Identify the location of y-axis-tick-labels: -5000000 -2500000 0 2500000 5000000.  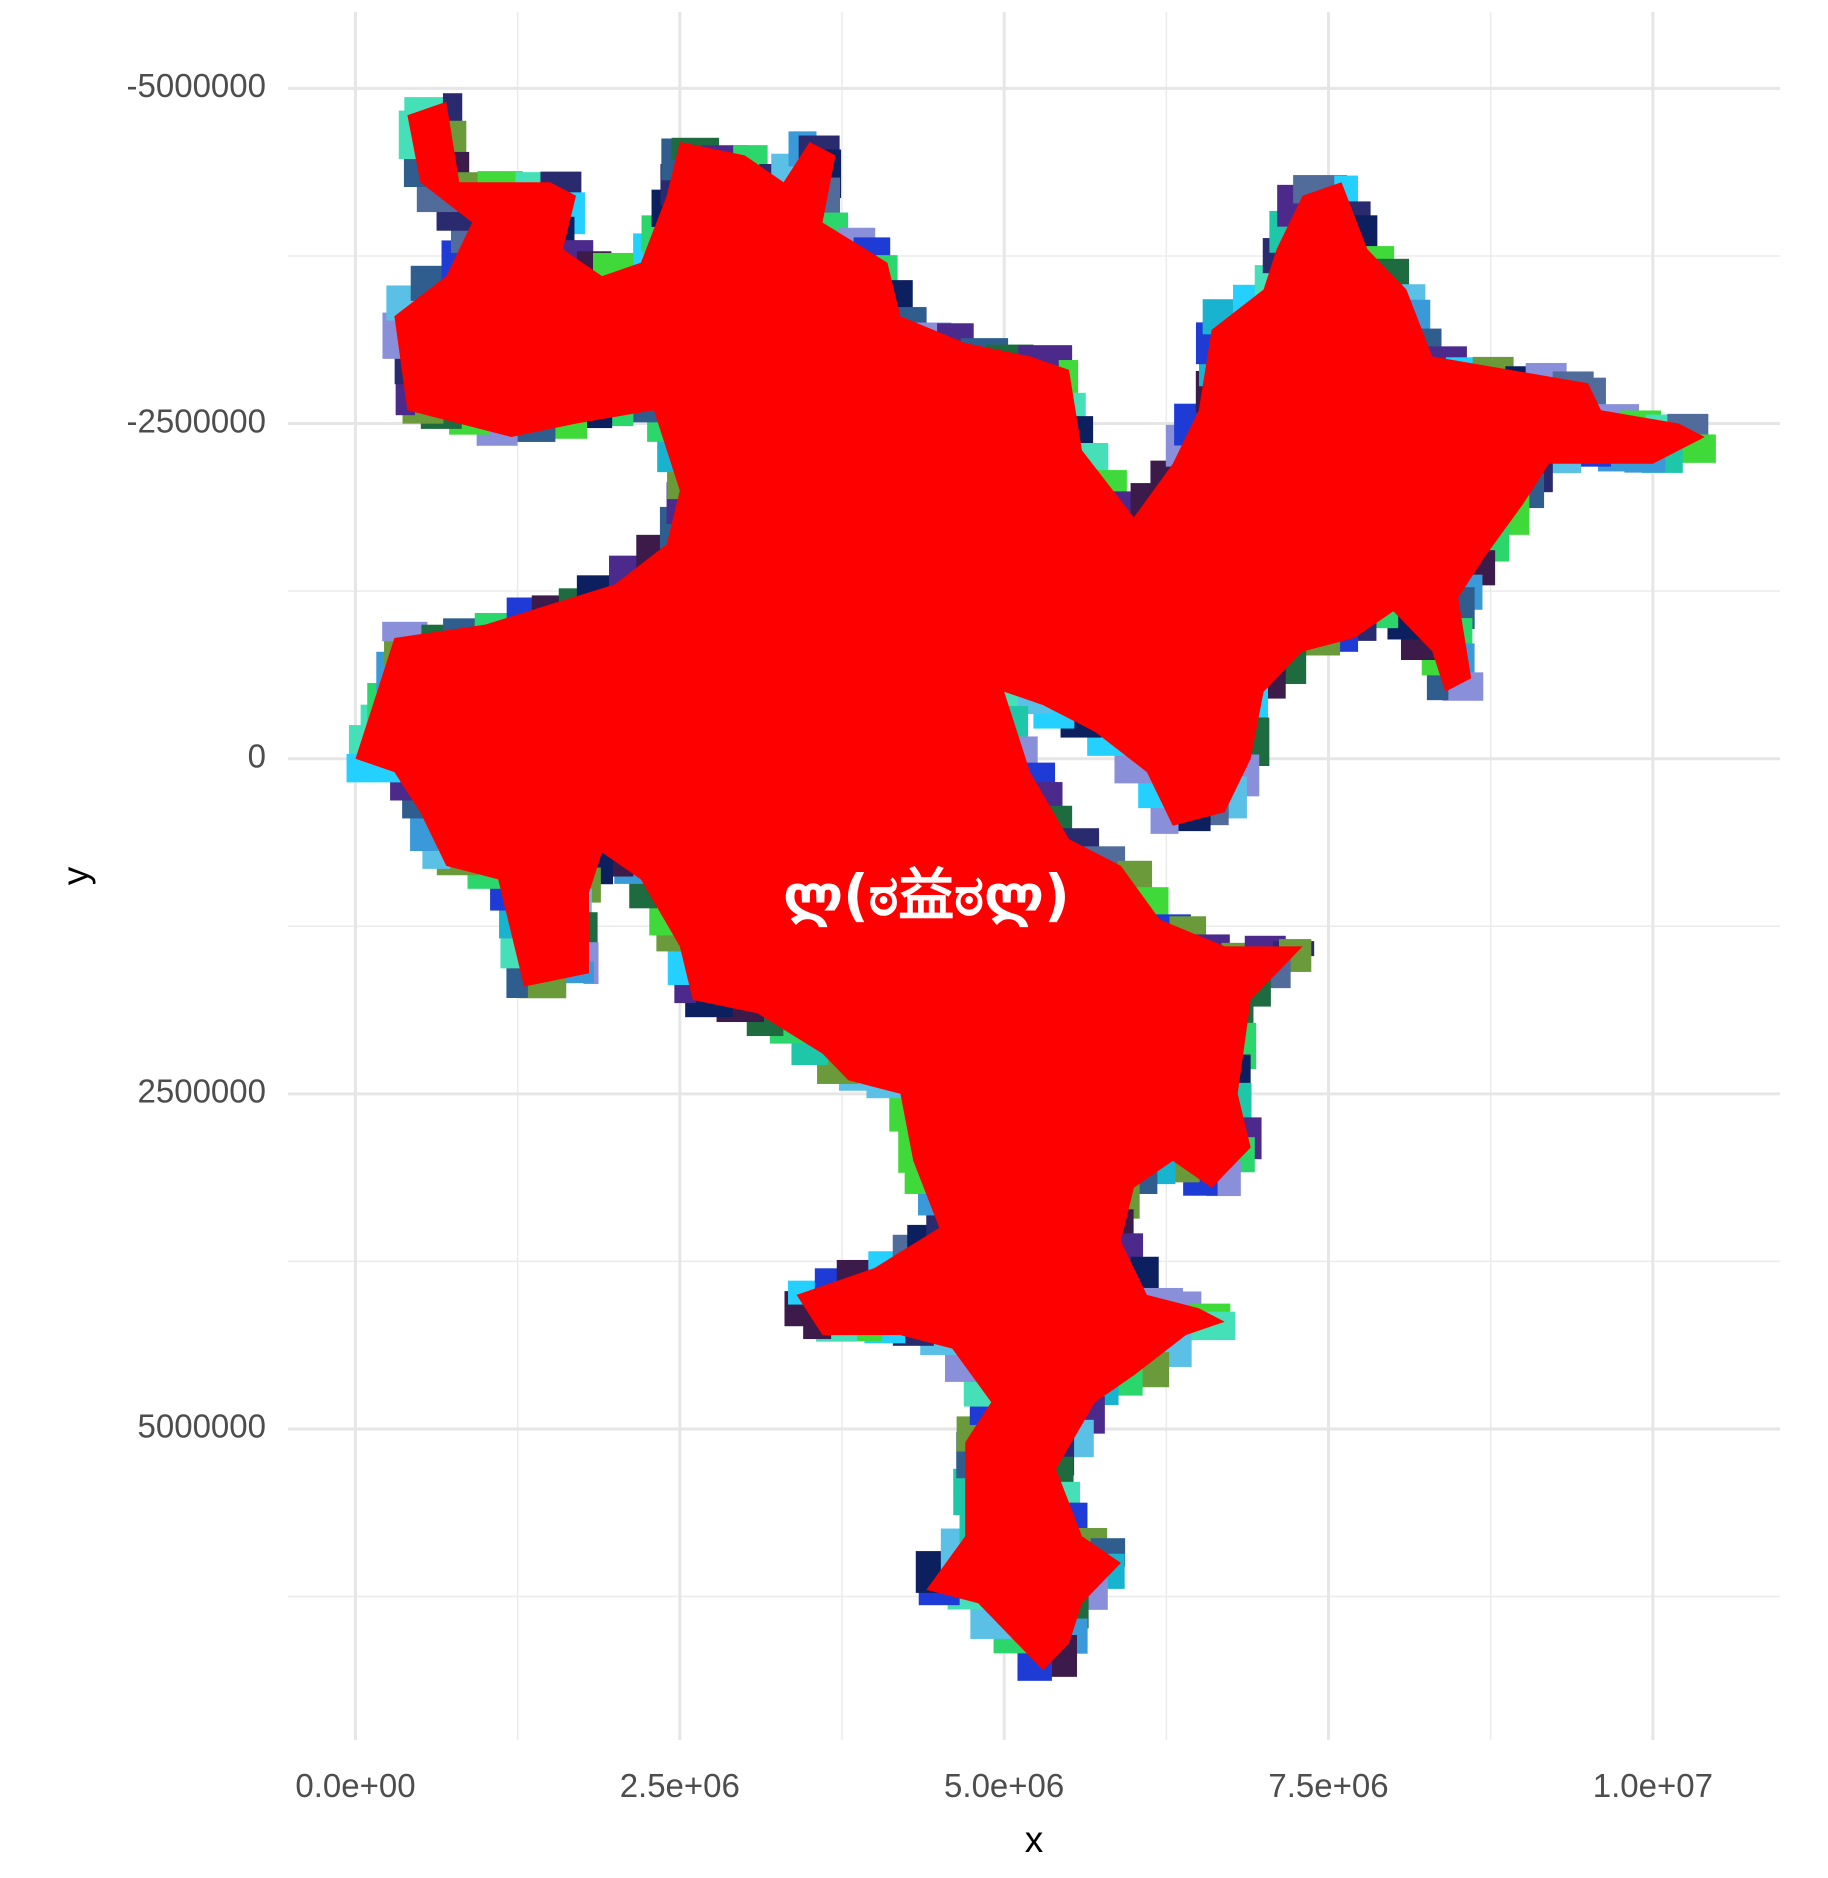
(196, 756).